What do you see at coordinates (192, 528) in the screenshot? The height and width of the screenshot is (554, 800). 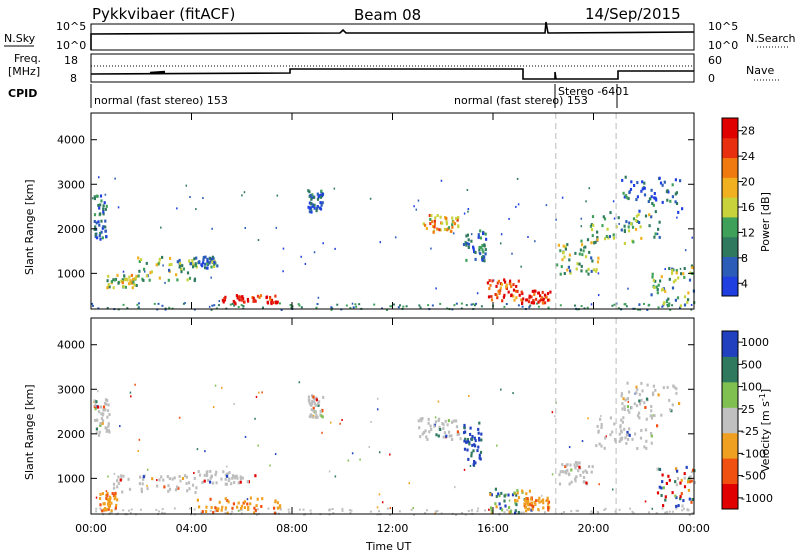 I see `x-tick-label: 04:00` at bounding box center [192, 528].